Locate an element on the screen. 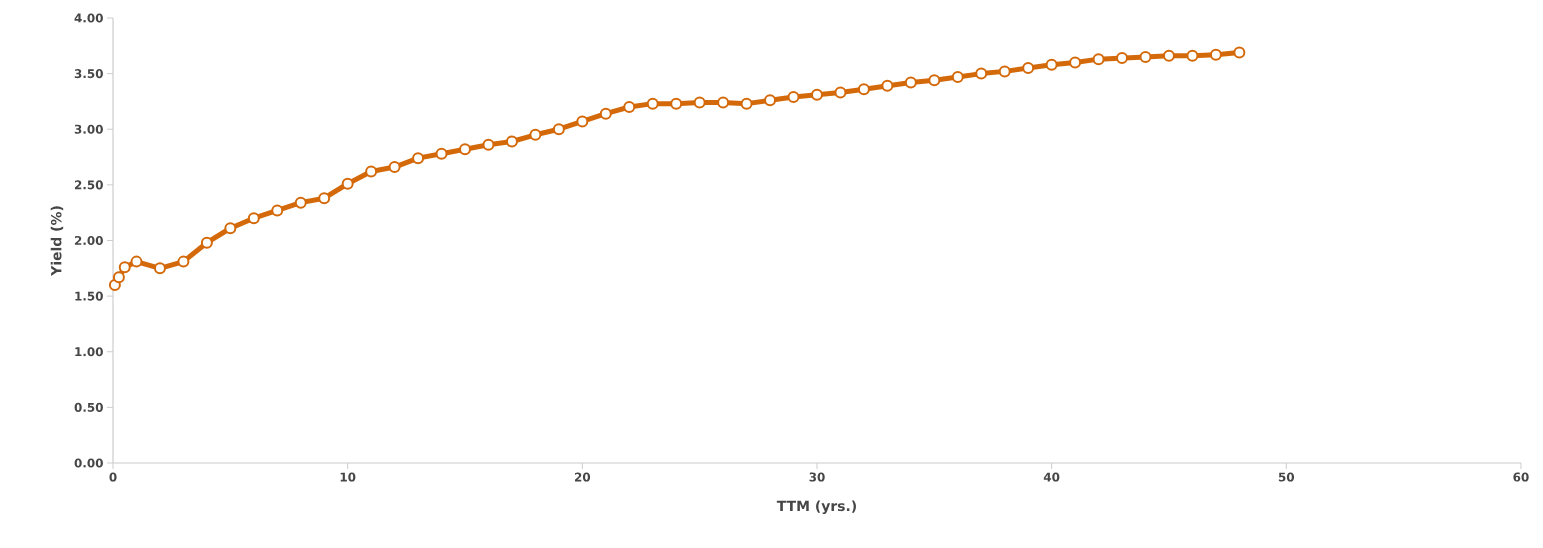 The width and height of the screenshot is (1543, 548). y-tick-label: 4.00 is located at coordinates (88, 18).